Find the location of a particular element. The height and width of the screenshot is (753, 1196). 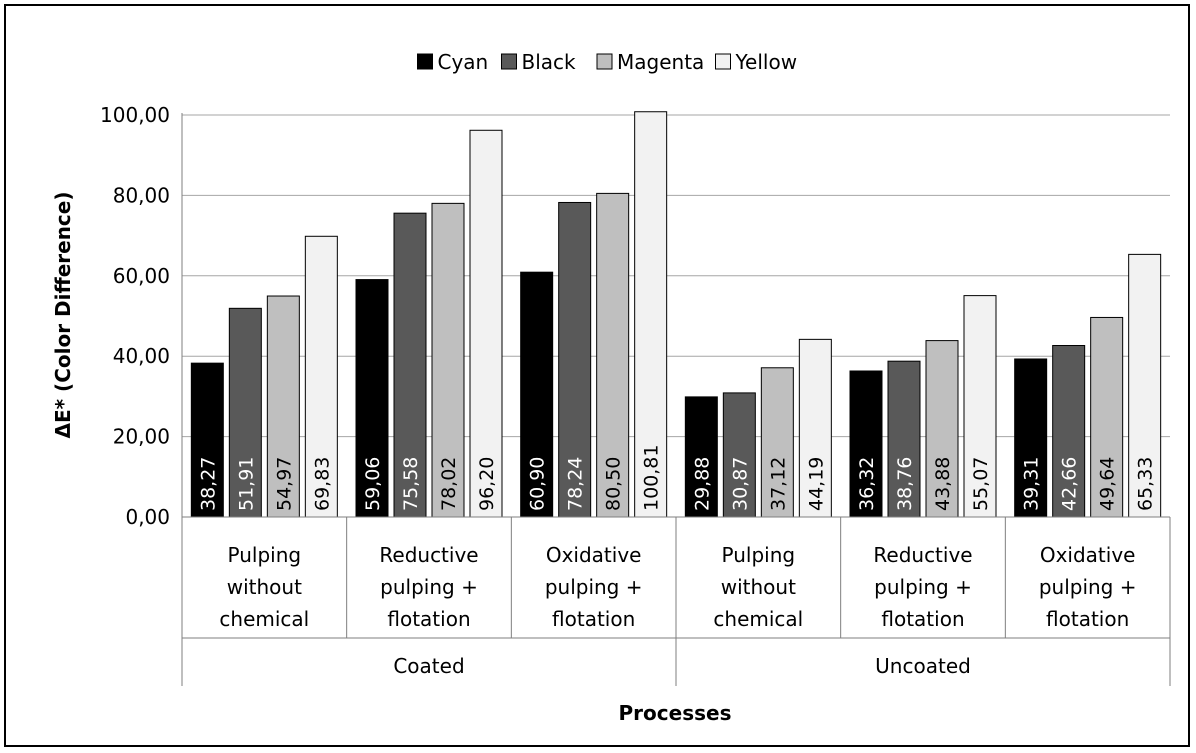

data-label: 78,24 is located at coordinates (576, 484).